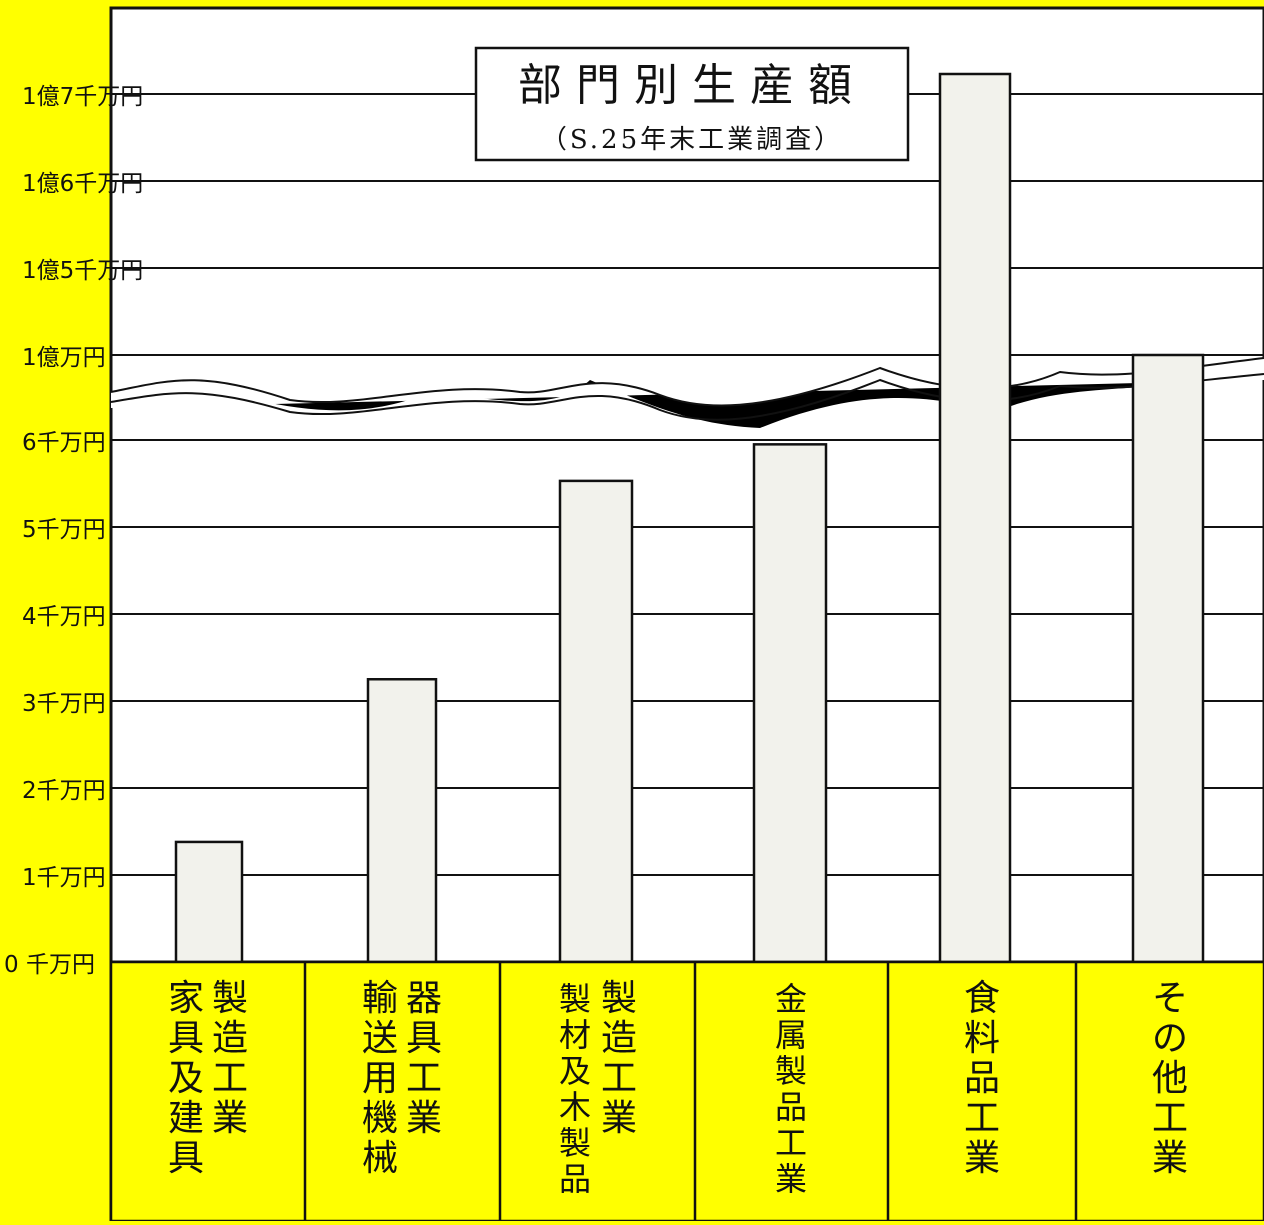 Image resolution: width=1264 pixels, height=1225 pixels. I want to click on y-tick-label: 0 千万円, so click(49, 965).